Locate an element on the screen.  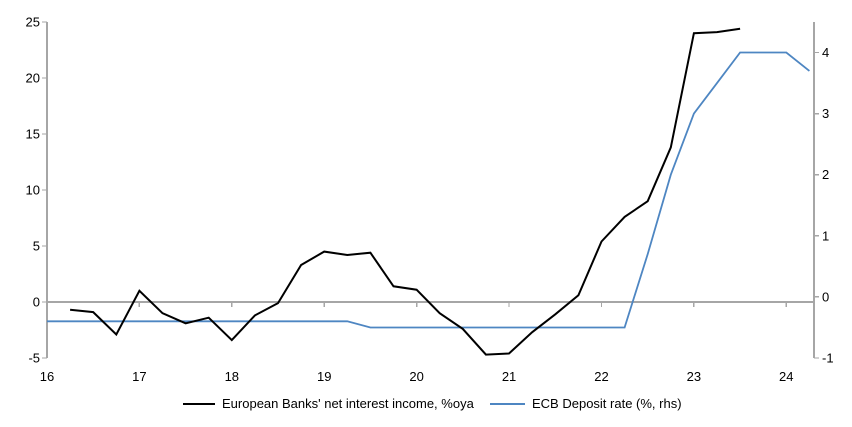
x-axis-tick-label: 22 is located at coordinates (601, 376).